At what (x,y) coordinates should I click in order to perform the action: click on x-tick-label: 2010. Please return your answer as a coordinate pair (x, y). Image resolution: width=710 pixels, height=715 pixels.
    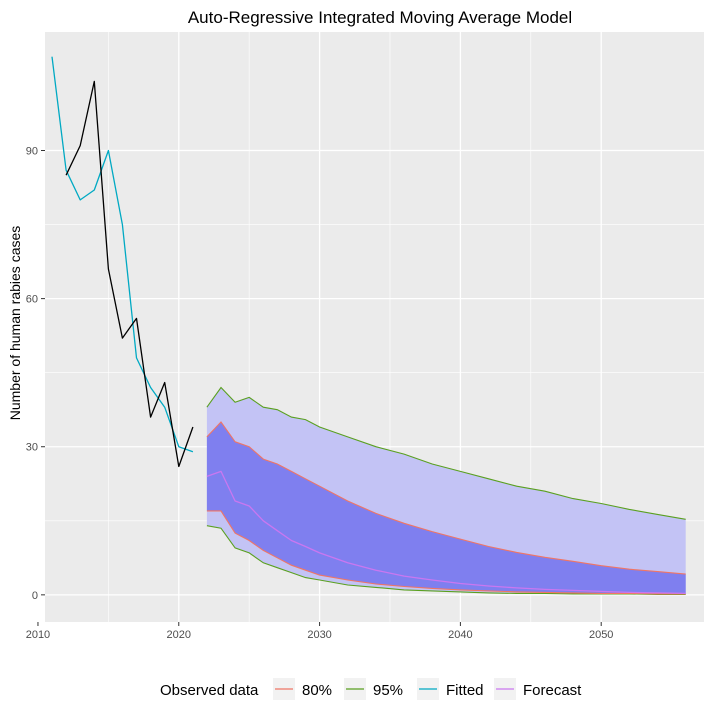
    Looking at the image, I should click on (38, 635).